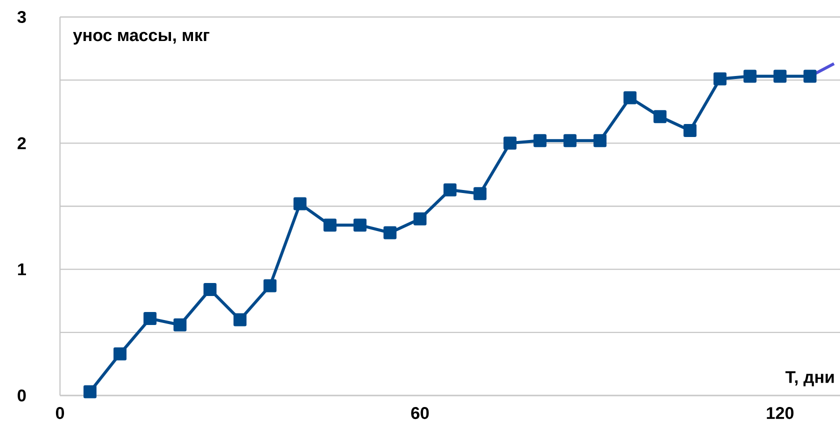  I want to click on x-tick-label: 120, so click(780, 413).